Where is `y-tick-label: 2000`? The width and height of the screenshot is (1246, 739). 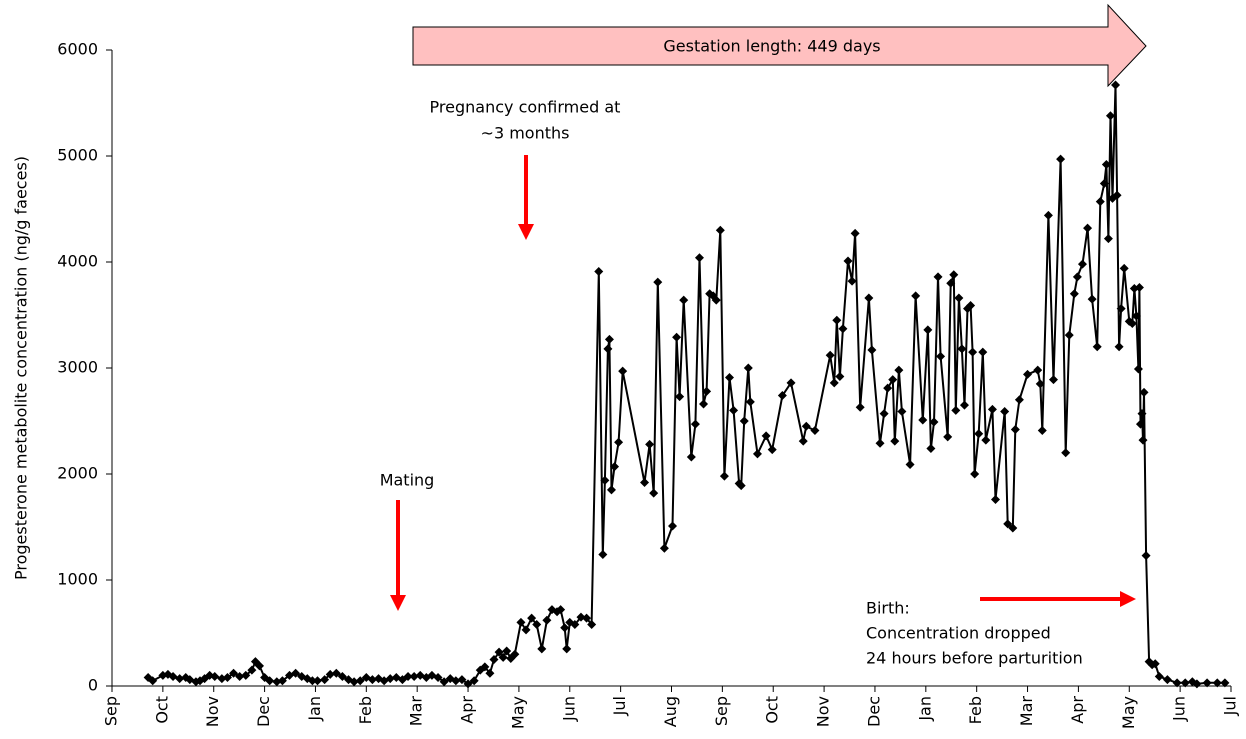 y-tick-label: 2000 is located at coordinates (77, 473).